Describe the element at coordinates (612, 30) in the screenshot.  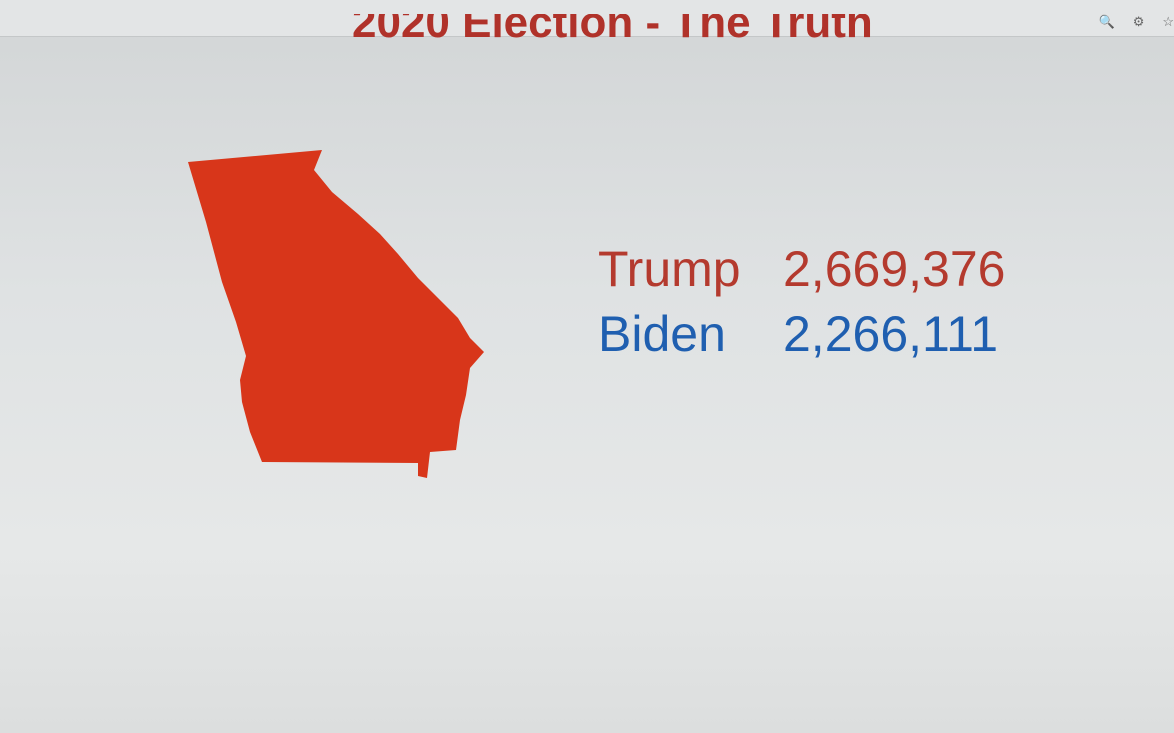
I see `page-title: 2020 Election - The Truth` at that location.